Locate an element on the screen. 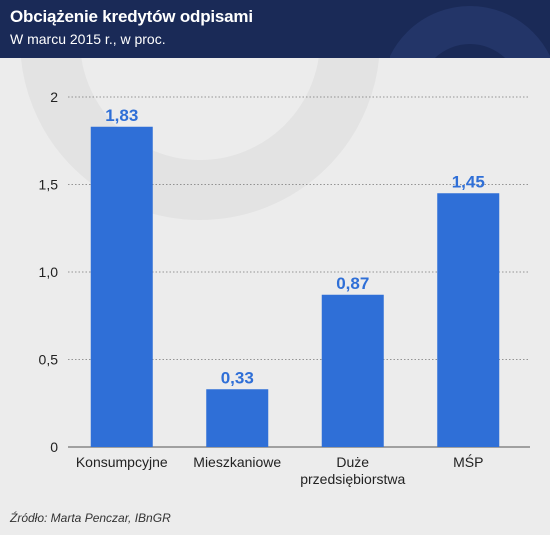 The image size is (550, 535). y-tick-label: 0,5 is located at coordinates (49, 360).